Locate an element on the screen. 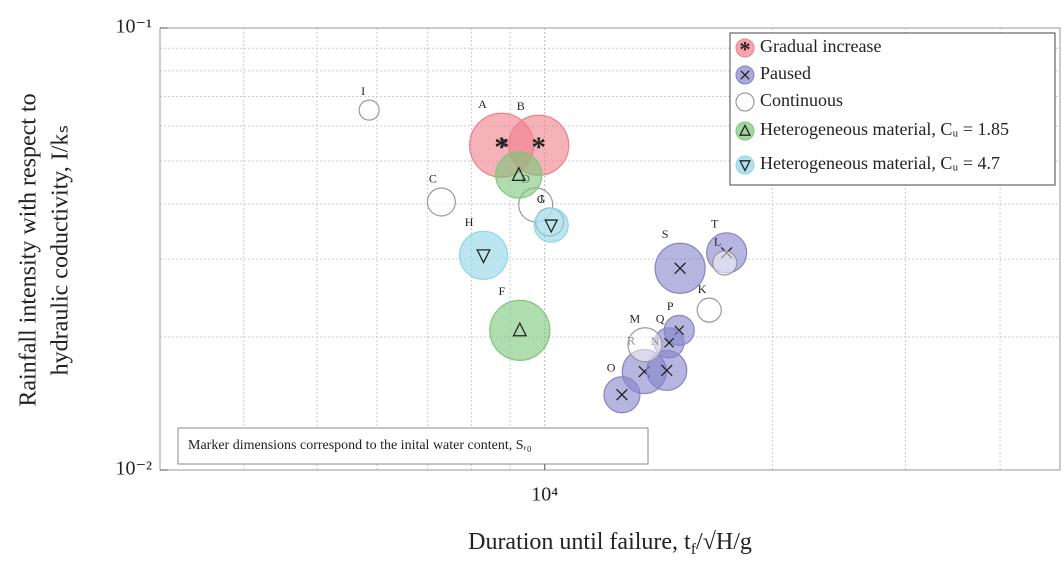 The height and width of the screenshot is (563, 1062). note-box is located at coordinates (413, 446).